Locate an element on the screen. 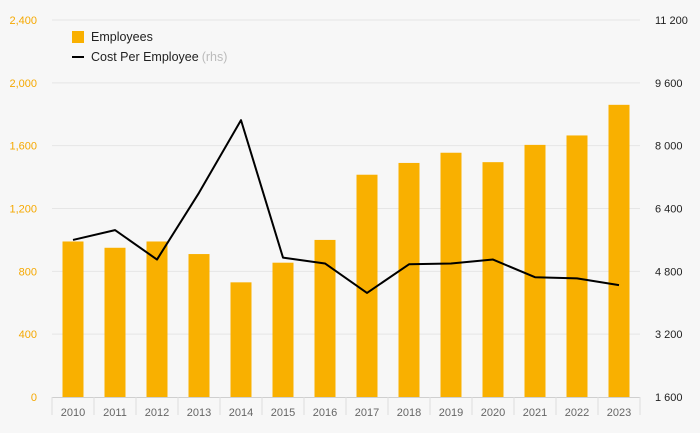 This screenshot has height=433, width=700. left-y-tick-label: 2,400 is located at coordinates (23, 21).